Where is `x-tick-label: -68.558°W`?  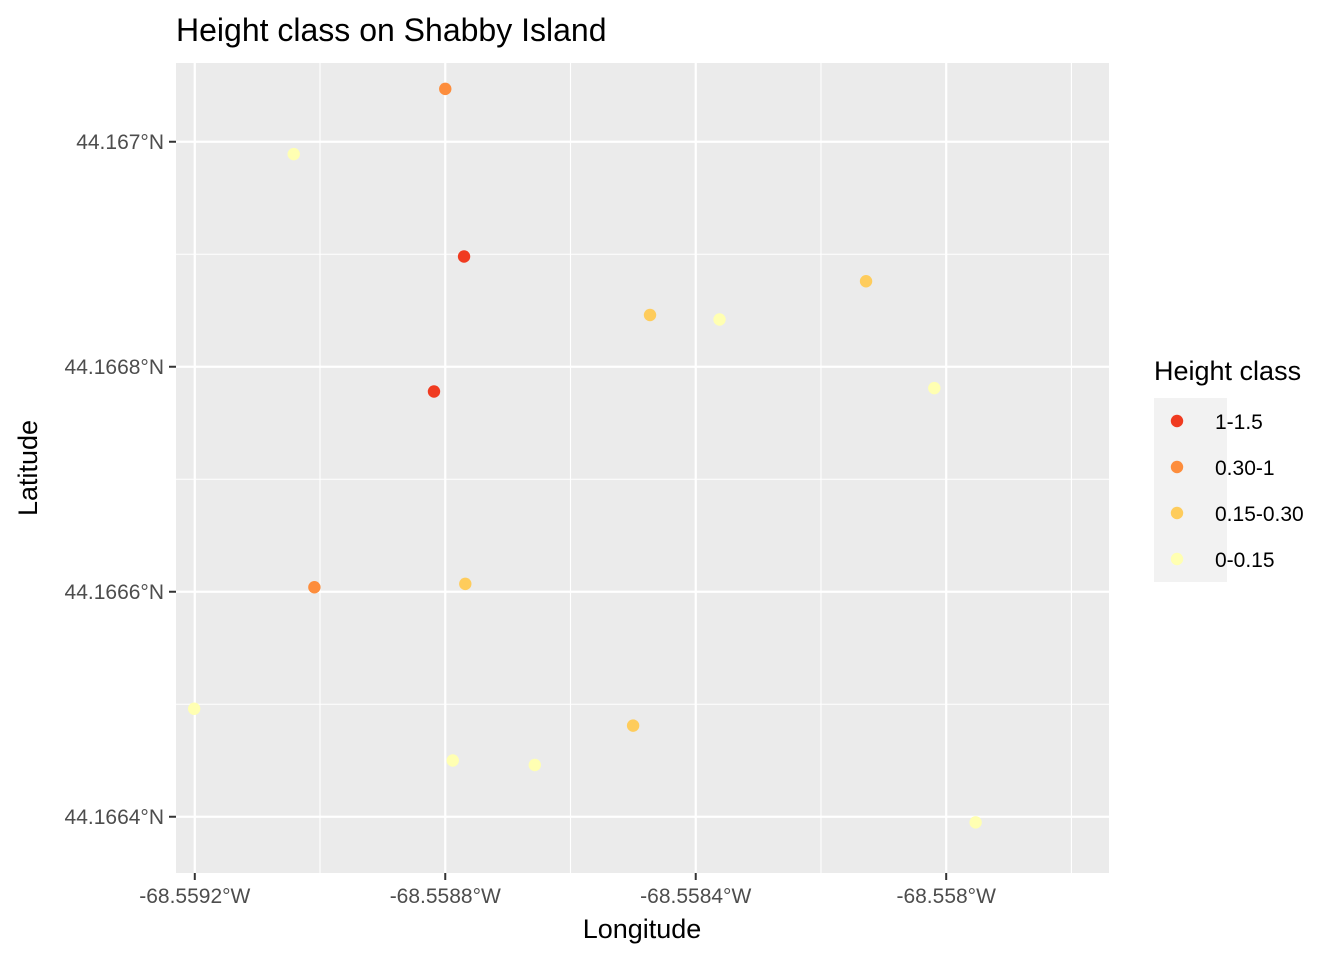
x-tick-label: -68.558°W is located at coordinates (946, 896).